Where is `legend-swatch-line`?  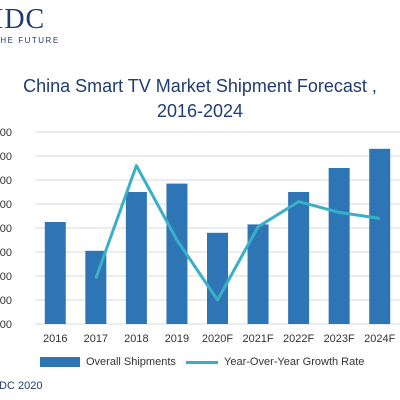 legend-swatch-line is located at coordinates (202, 362).